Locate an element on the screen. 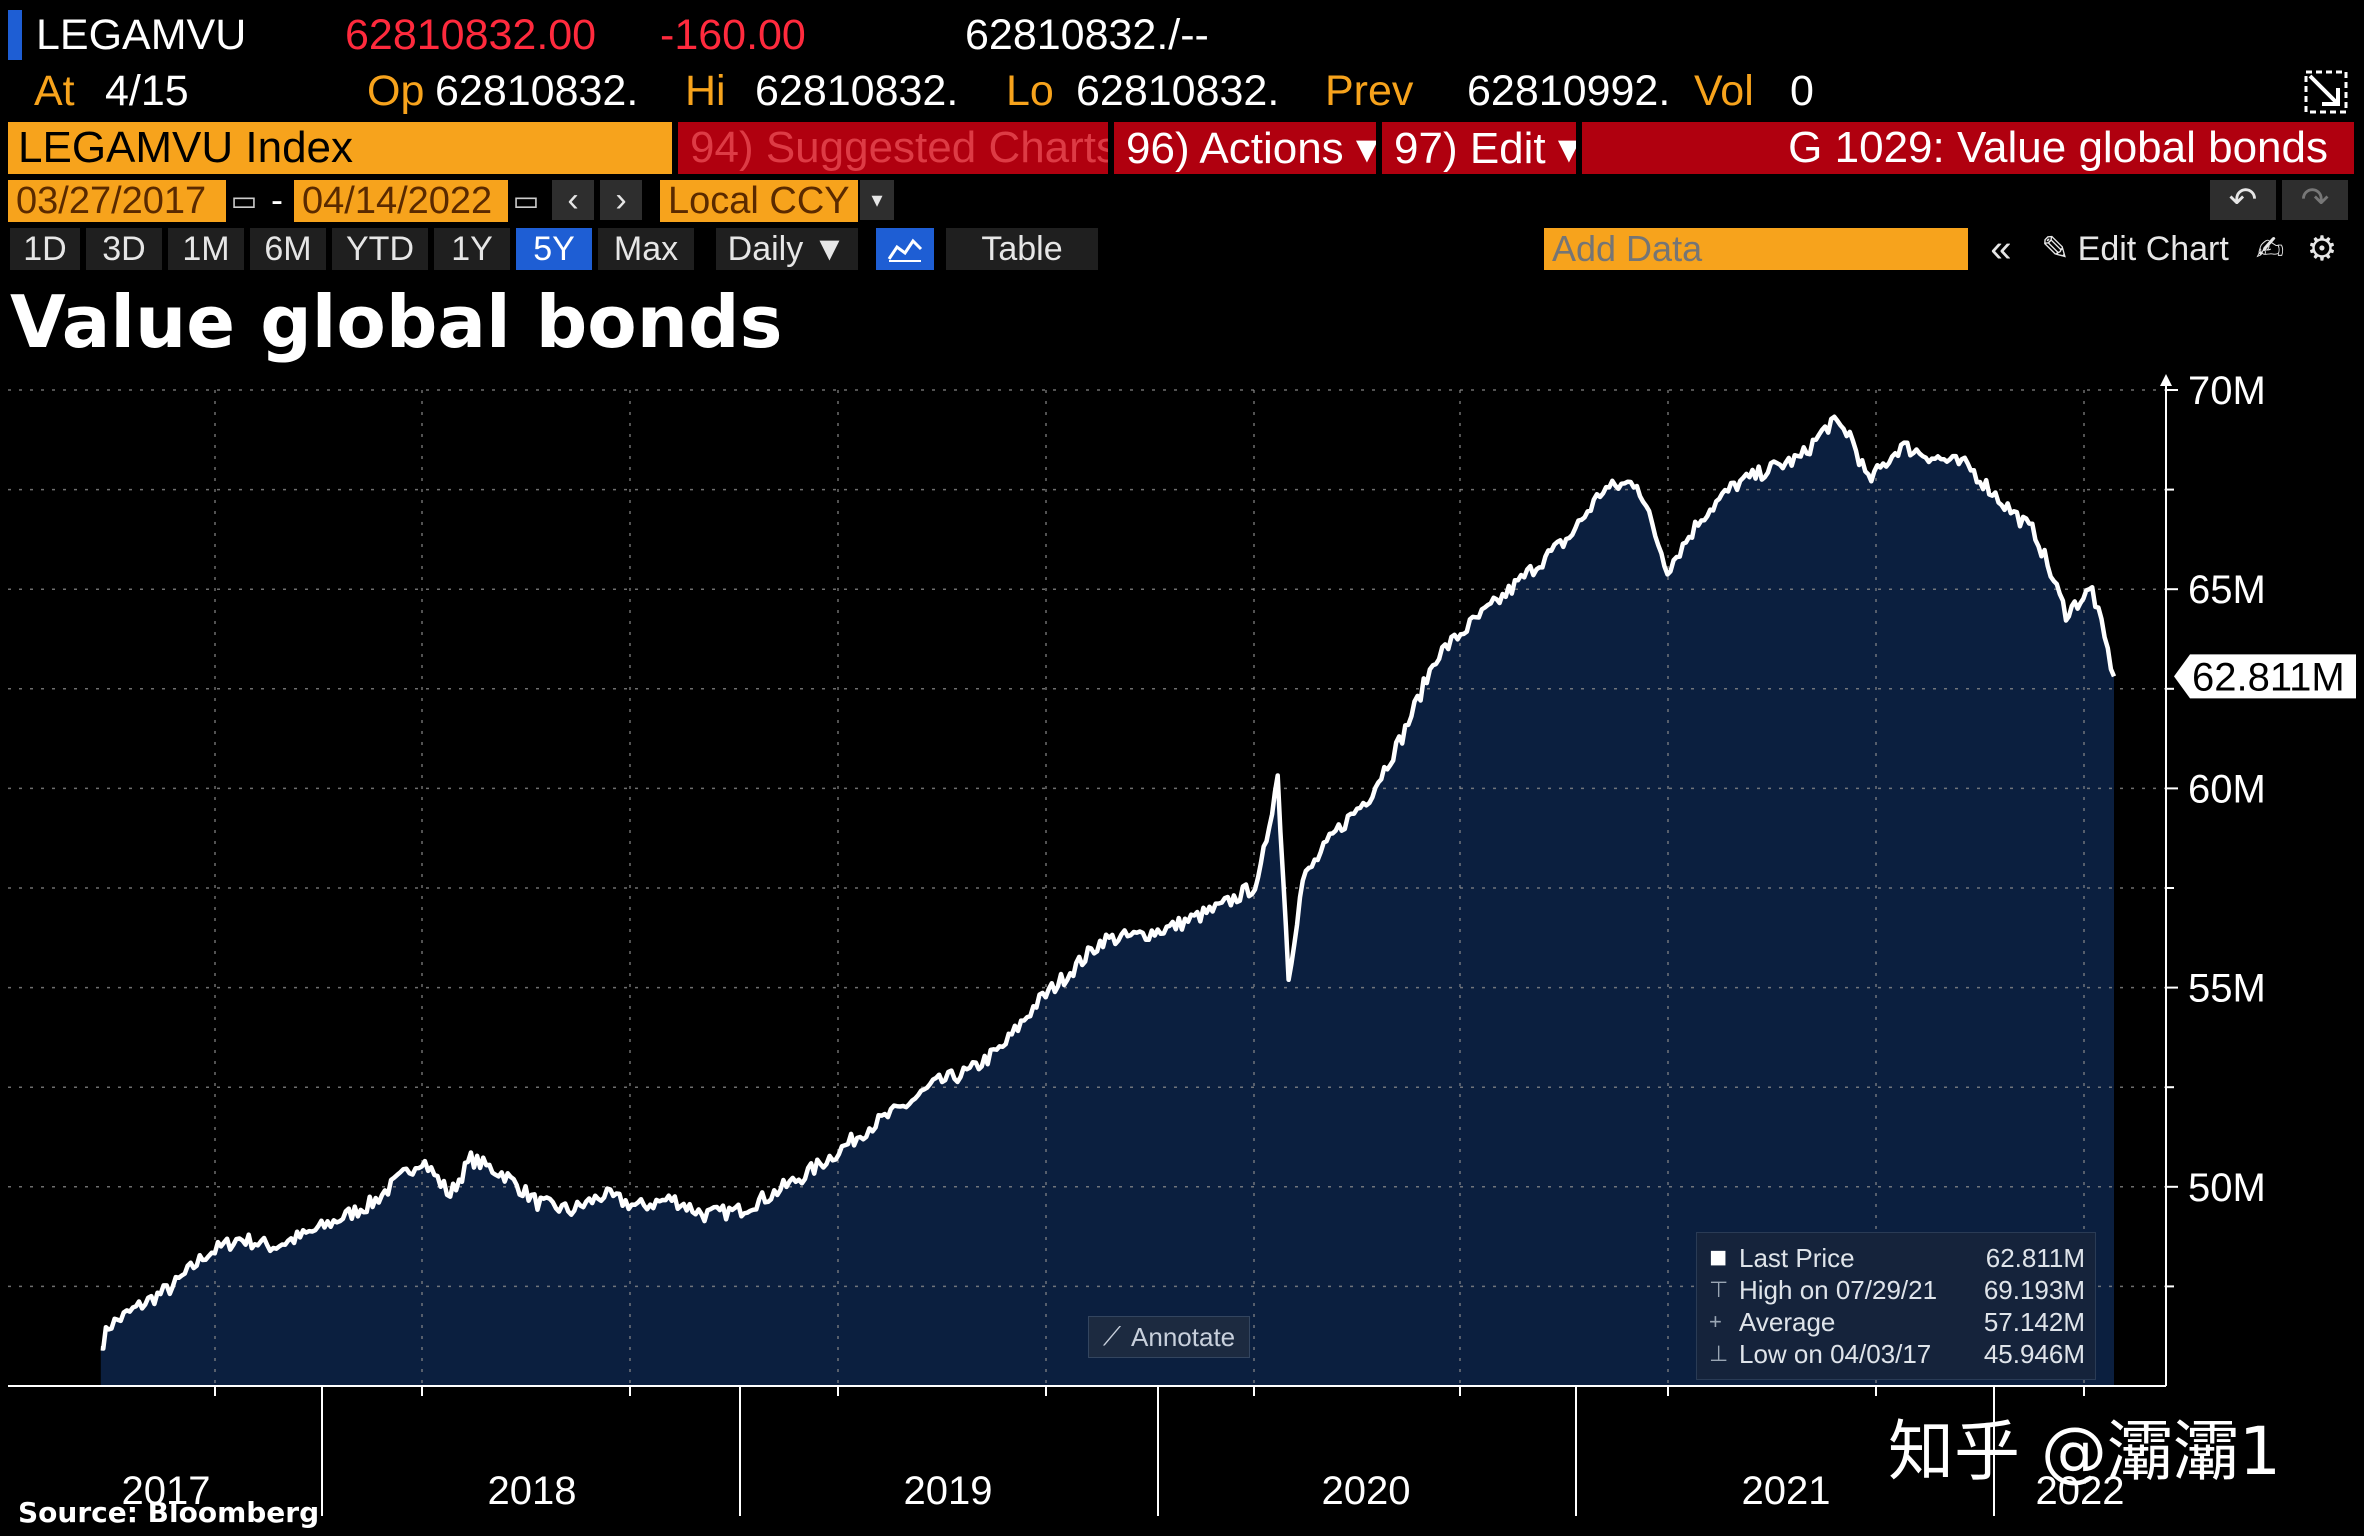  at-date: 4/15 is located at coordinates (147, 91).